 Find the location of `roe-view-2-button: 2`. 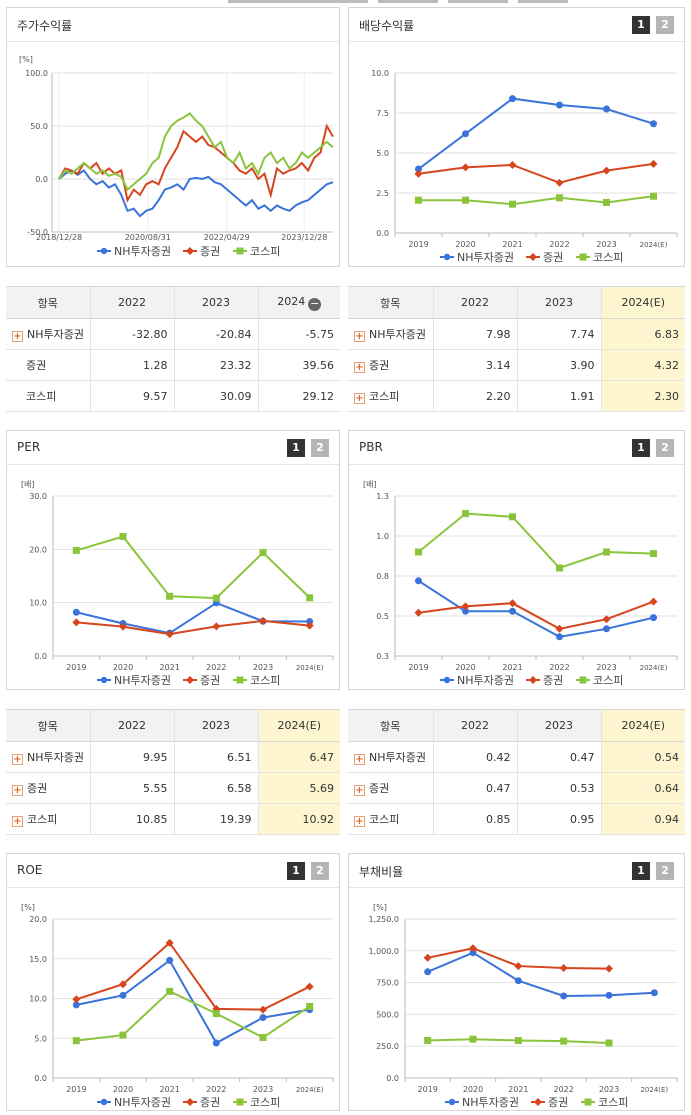

roe-view-2-button: 2 is located at coordinates (320, 871).